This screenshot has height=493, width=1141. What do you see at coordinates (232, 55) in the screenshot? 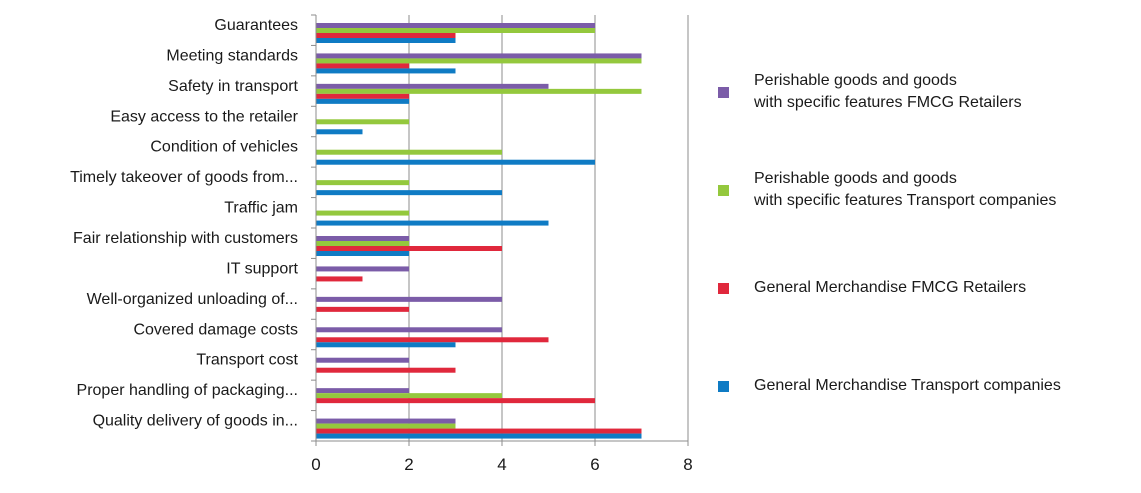
I see `category-label: Meeting standards` at bounding box center [232, 55].